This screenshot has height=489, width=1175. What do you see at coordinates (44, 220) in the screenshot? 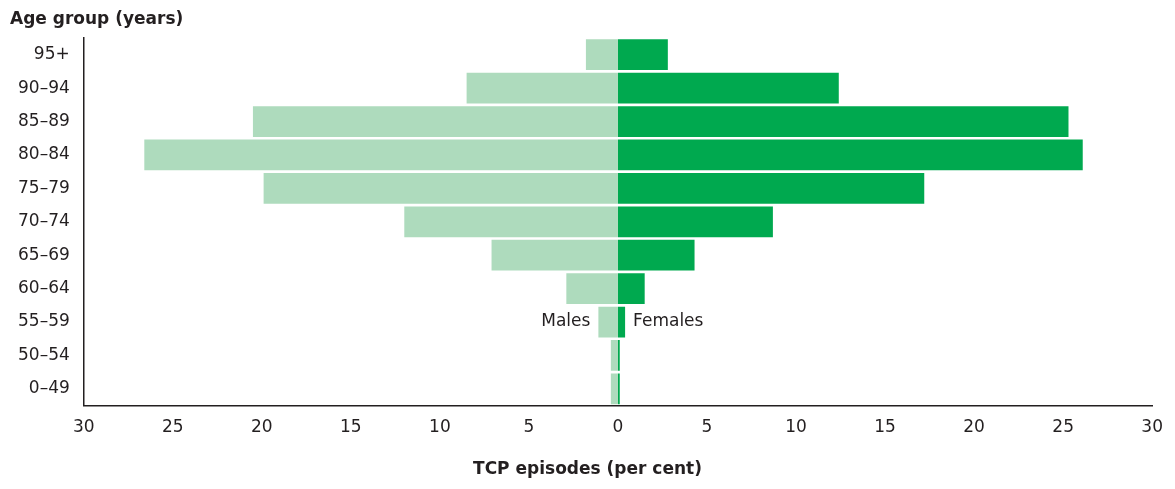
I see `y-tick-label: 70–74` at bounding box center [44, 220].